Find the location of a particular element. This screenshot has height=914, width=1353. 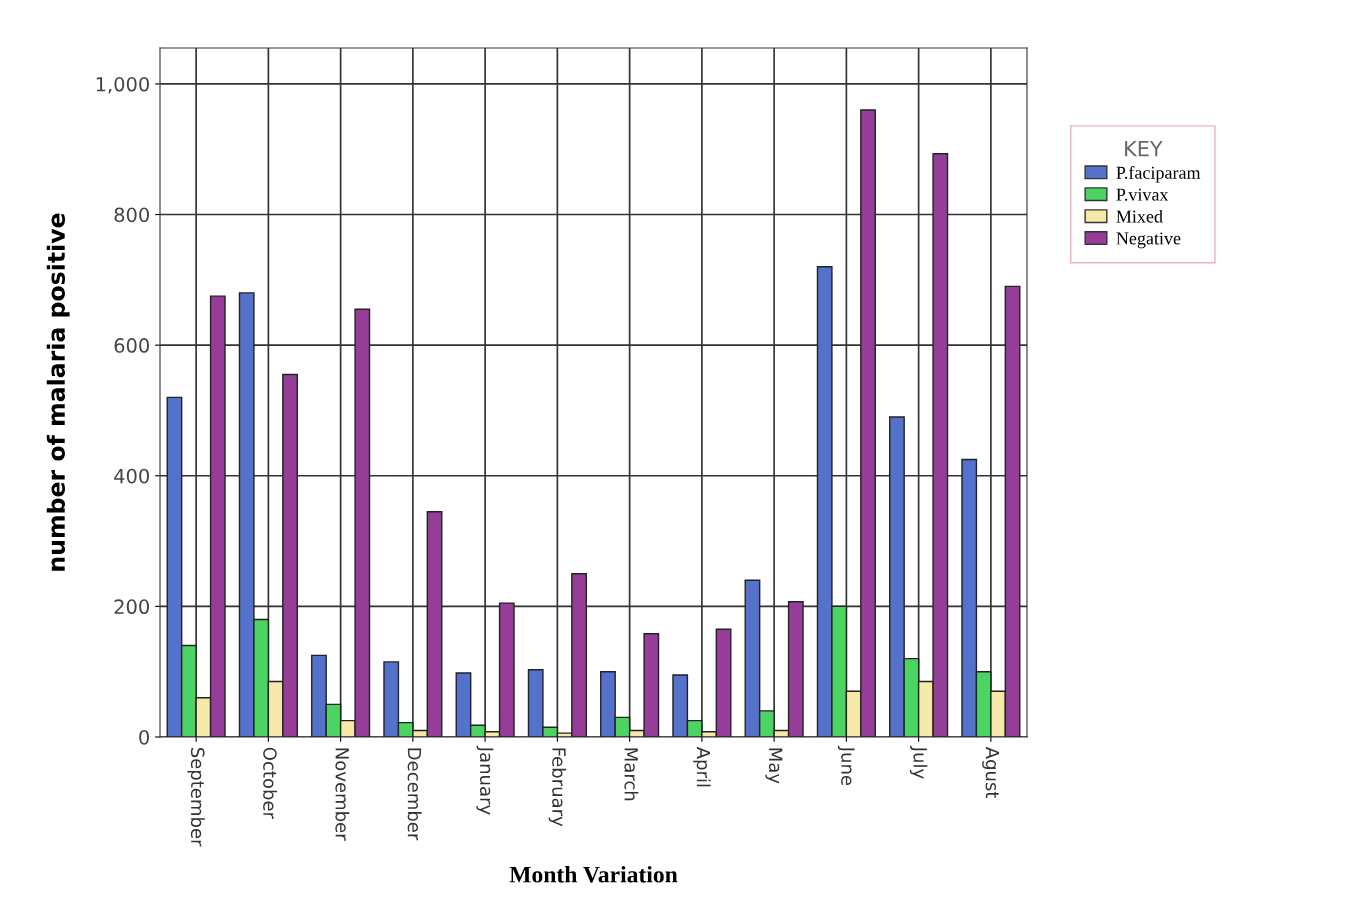

x-tick-label: April is located at coordinates (702, 766).